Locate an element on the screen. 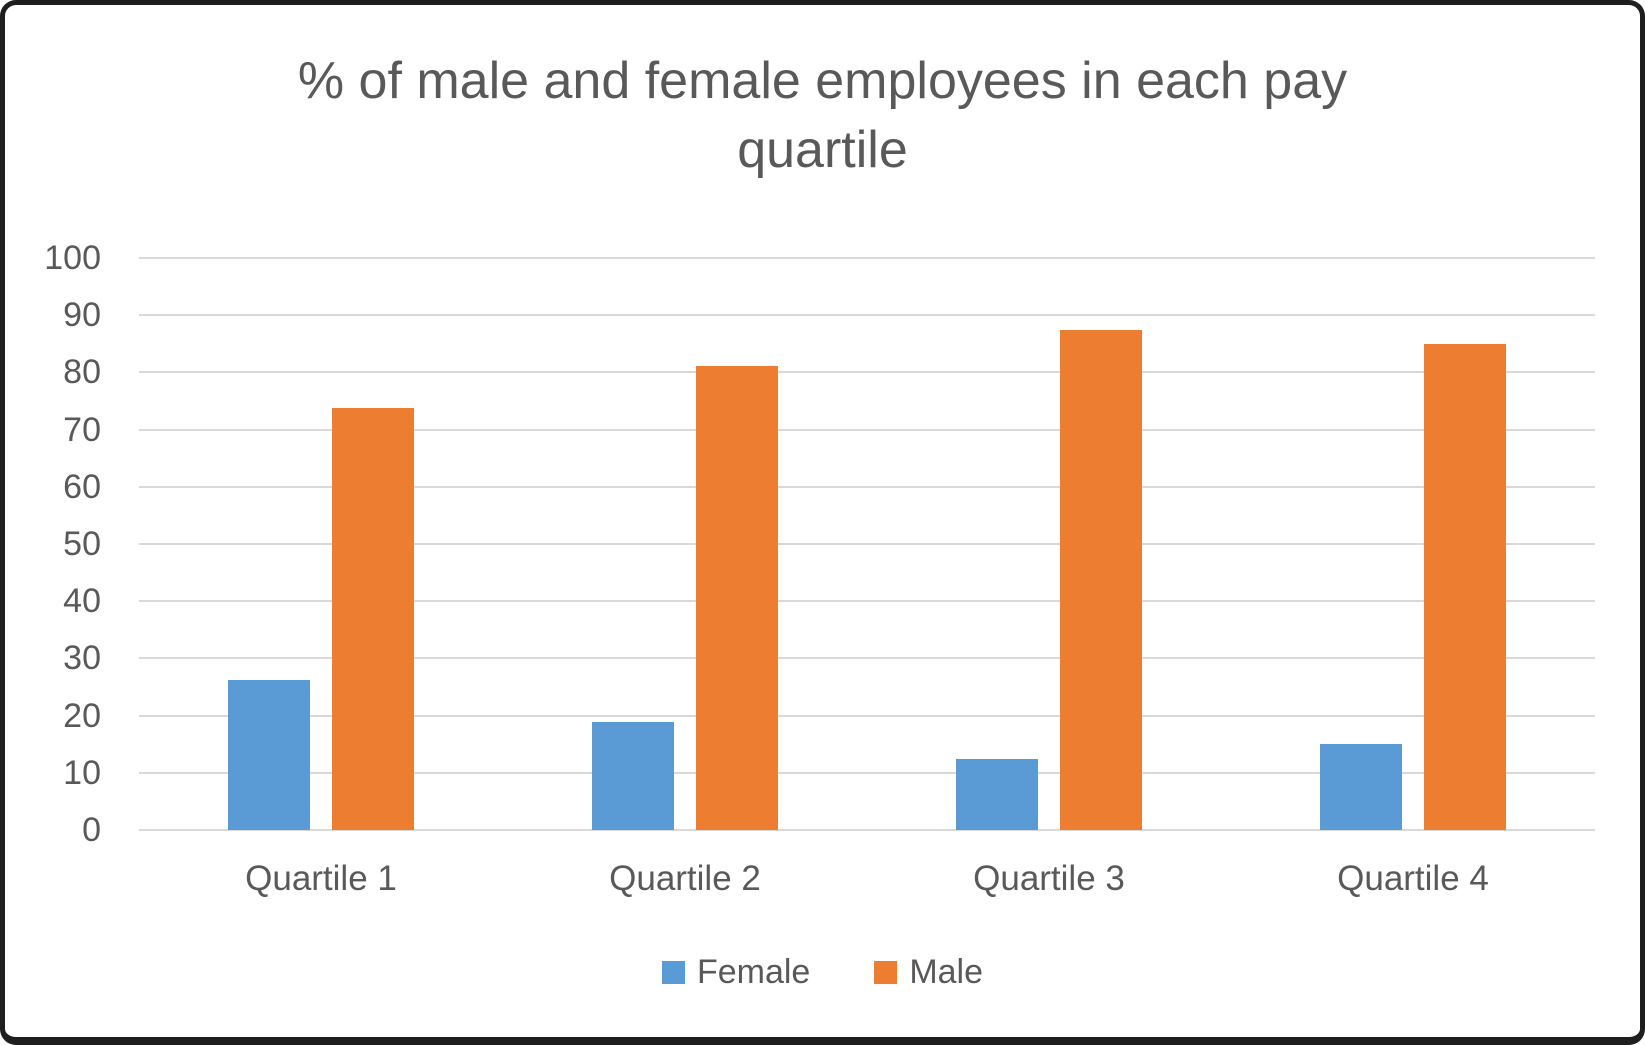 This screenshot has height=1045, width=1645. y-tick-label-0: 0 is located at coordinates (91, 830).